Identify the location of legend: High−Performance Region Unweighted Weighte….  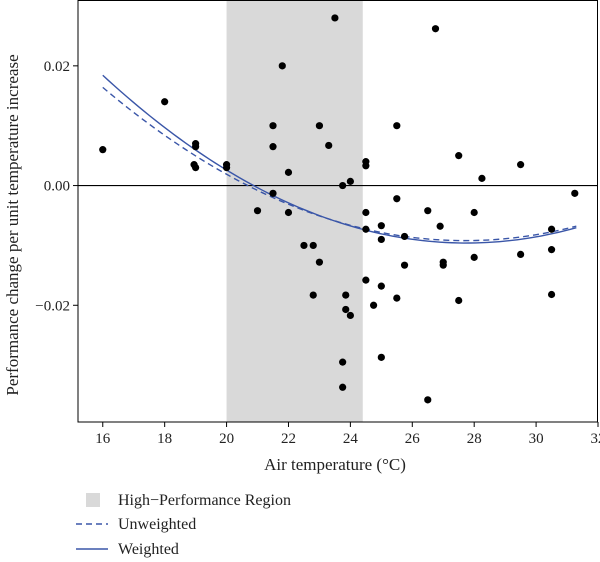
(183, 525).